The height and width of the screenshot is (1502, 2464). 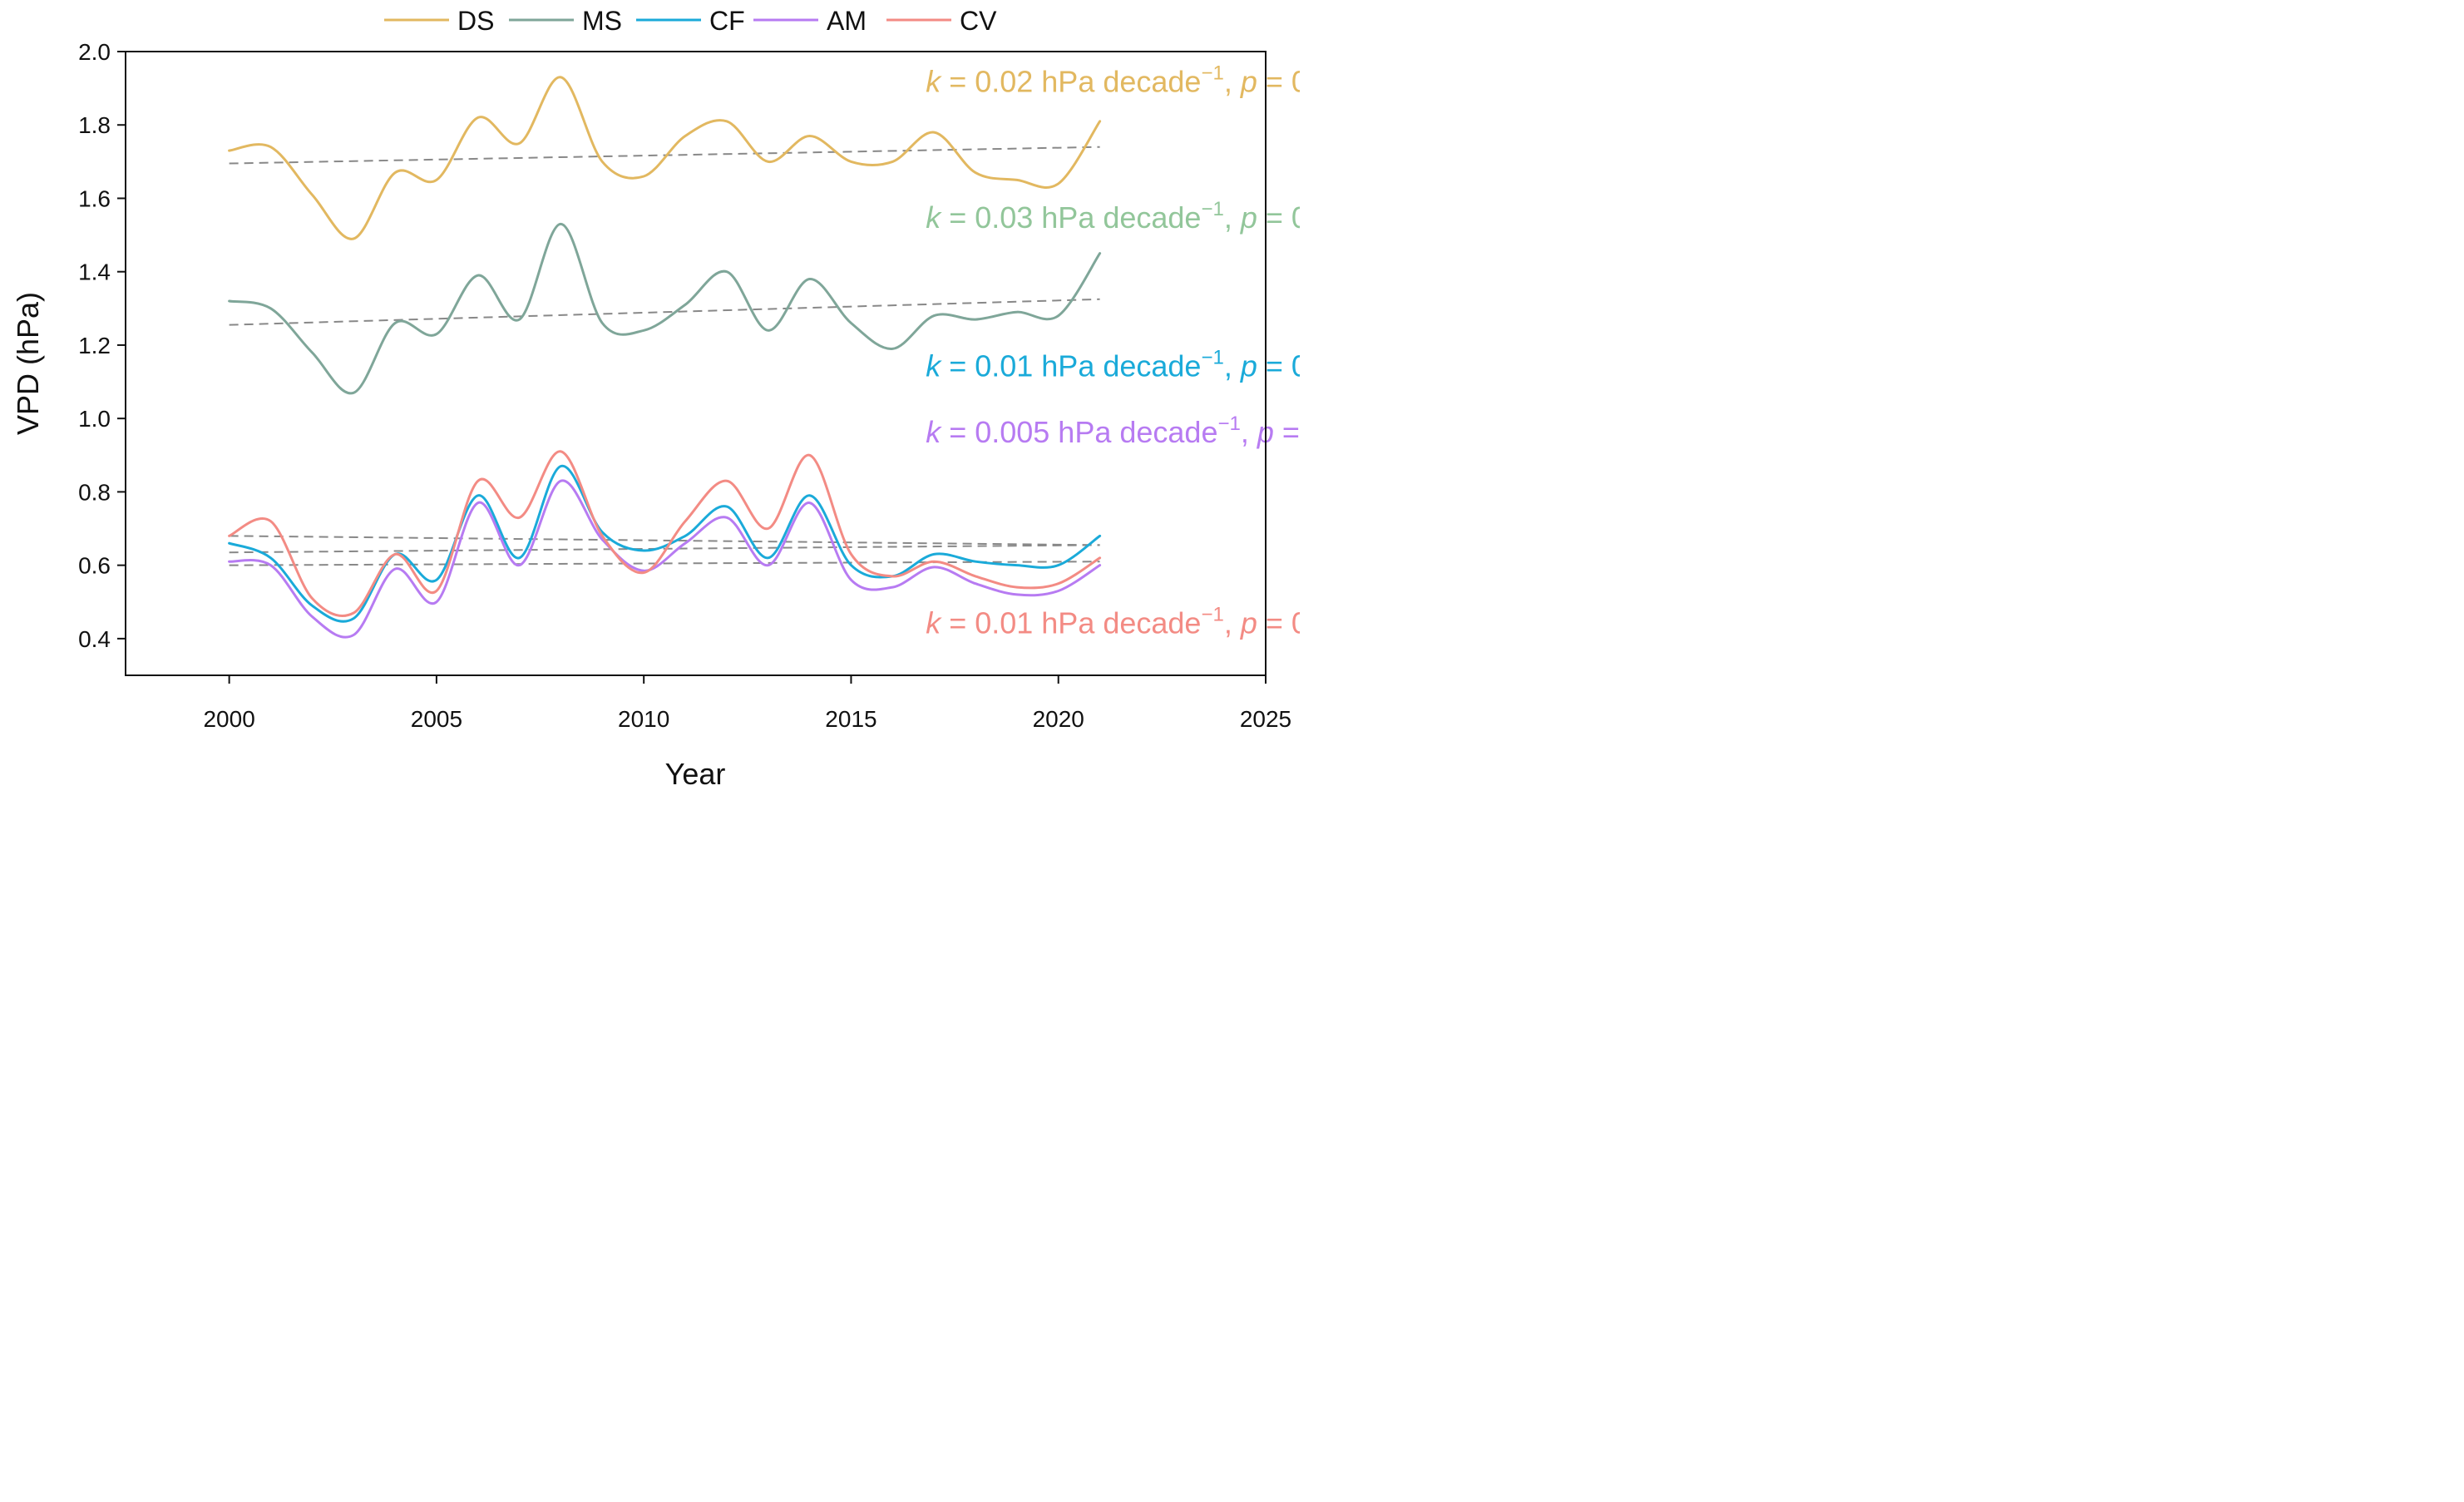 What do you see at coordinates (665, 559) in the screenshot?
I see `series-line-am` at bounding box center [665, 559].